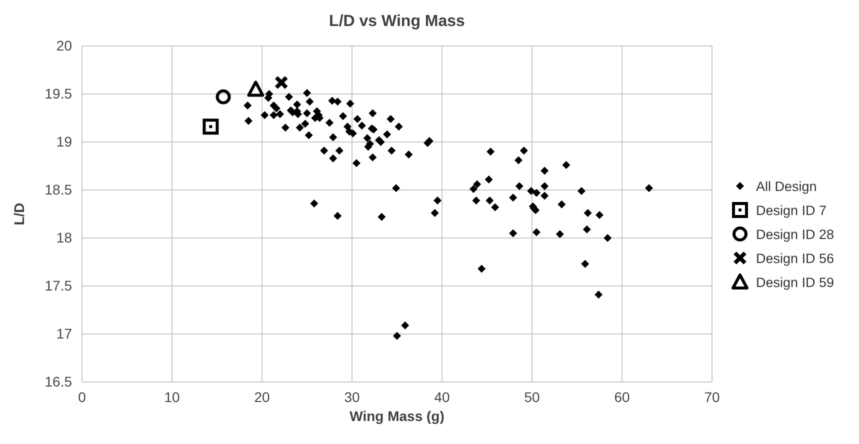 This screenshot has width=859, height=444. I want to click on legend-label: Design ID 28, so click(795, 234).